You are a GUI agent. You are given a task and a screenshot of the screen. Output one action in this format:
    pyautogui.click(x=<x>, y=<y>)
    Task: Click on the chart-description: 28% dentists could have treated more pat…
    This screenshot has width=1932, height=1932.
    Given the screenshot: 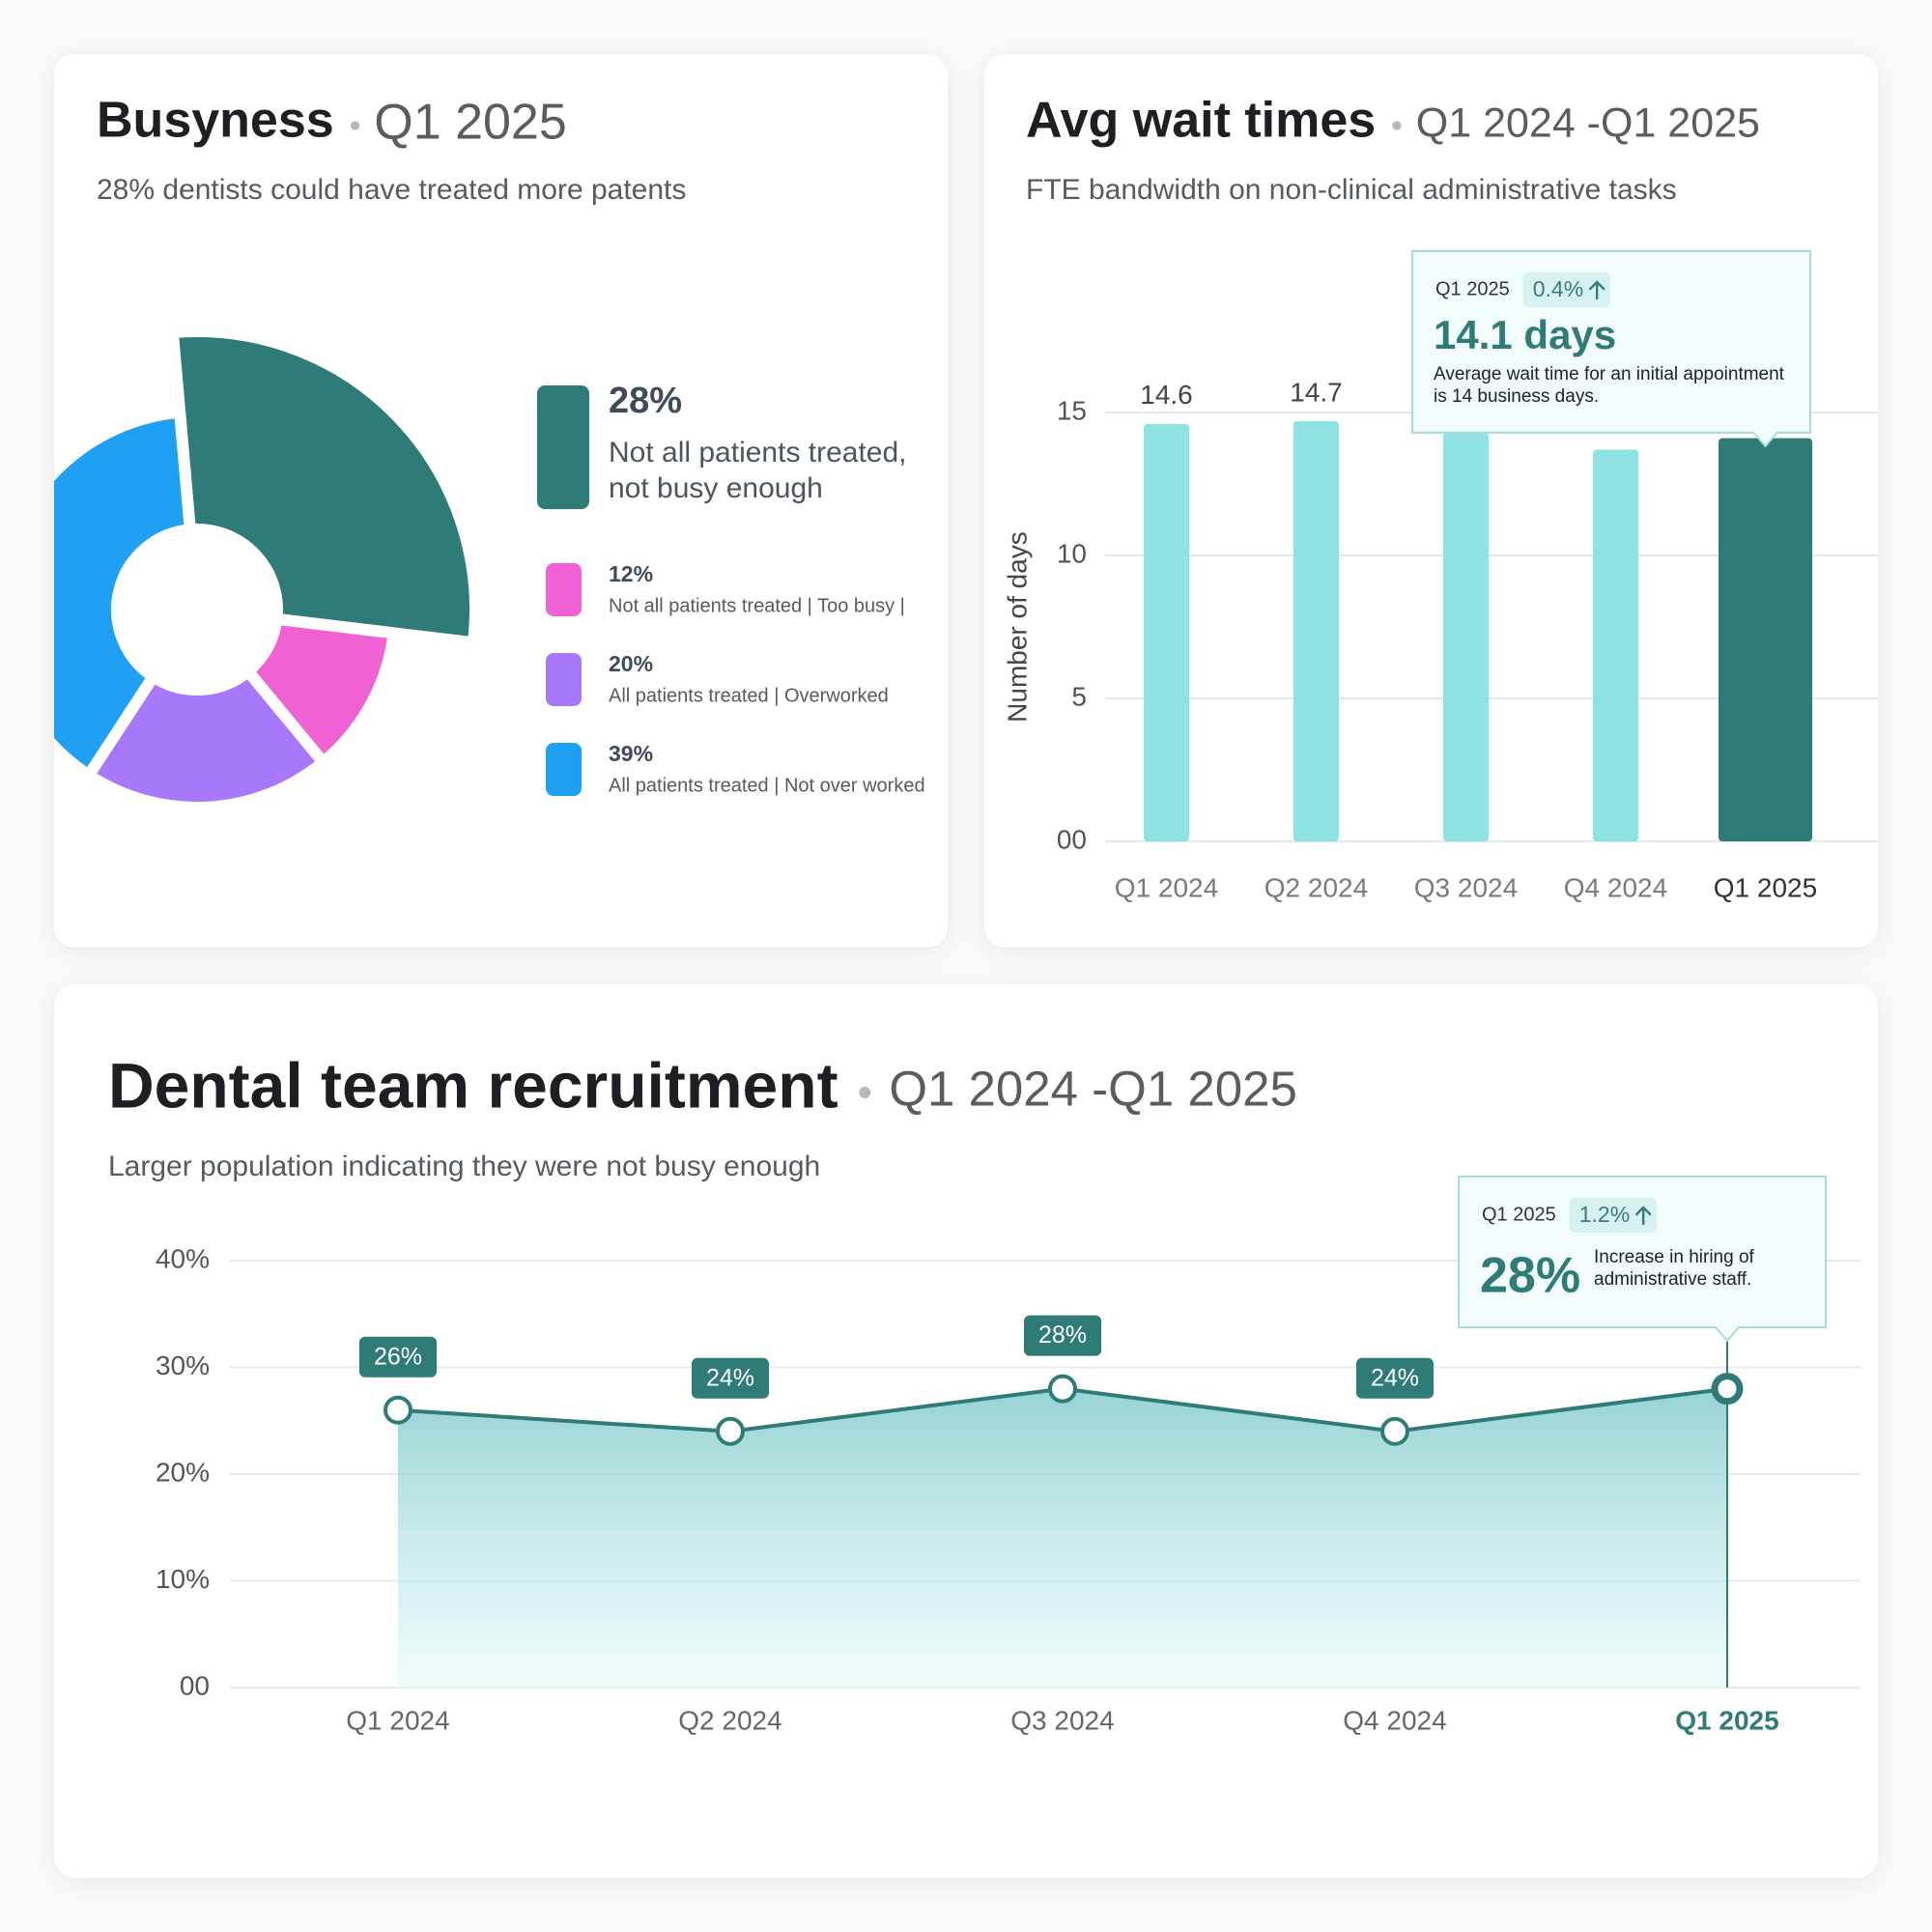 What is the action you would take?
    pyautogui.click(x=391, y=190)
    